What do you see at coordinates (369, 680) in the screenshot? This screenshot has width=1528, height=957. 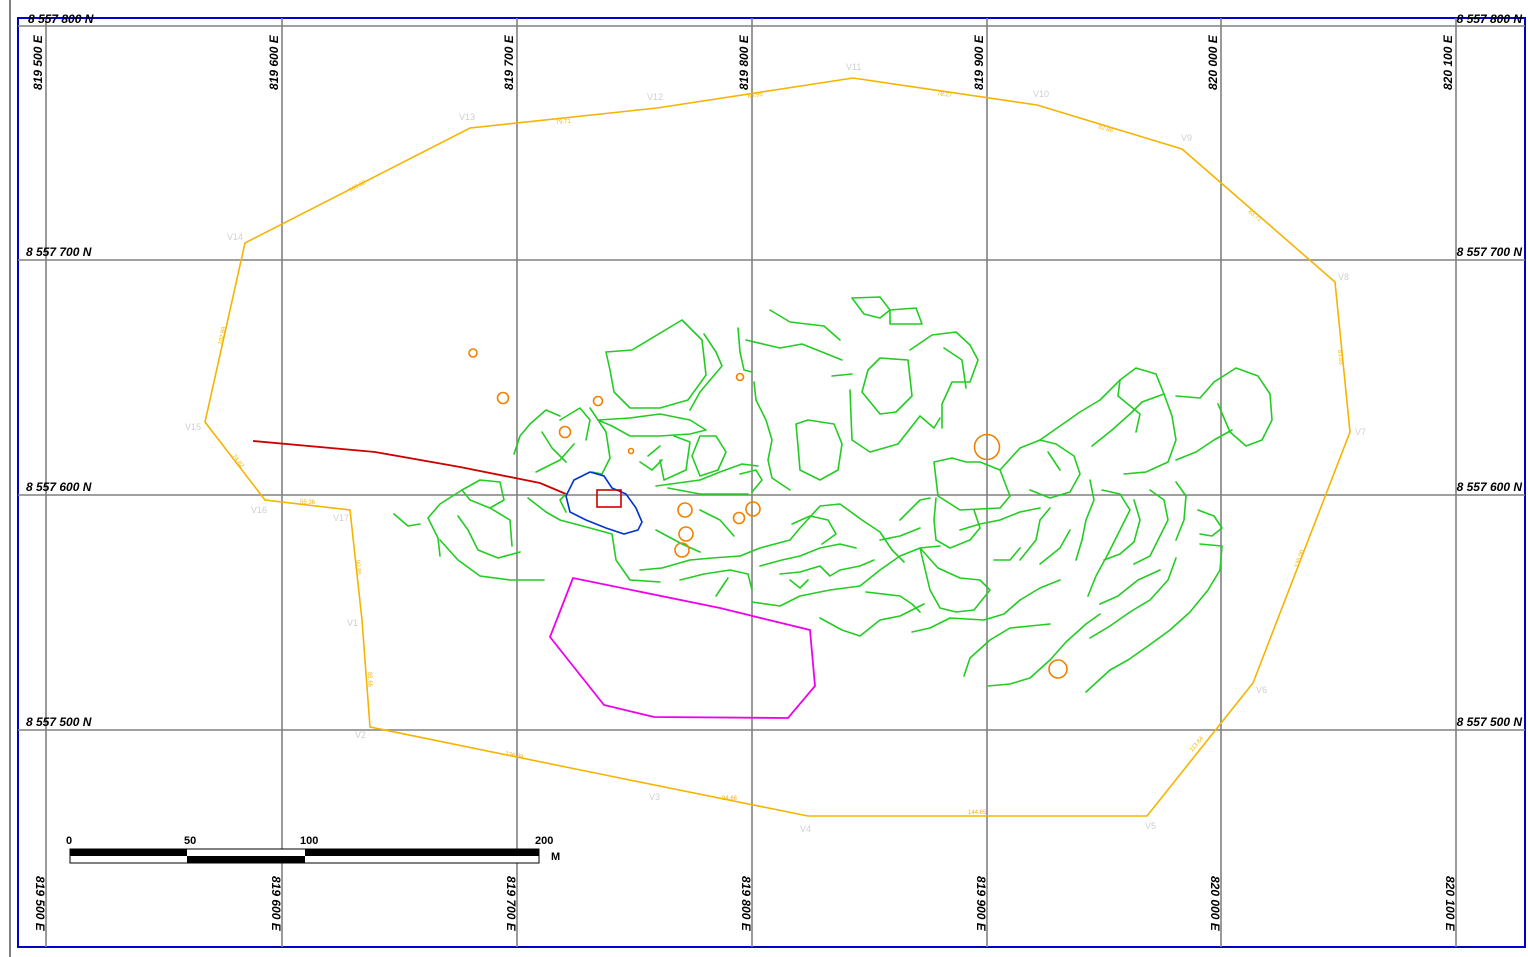 I see `segment-length-label: 85.66` at bounding box center [369, 680].